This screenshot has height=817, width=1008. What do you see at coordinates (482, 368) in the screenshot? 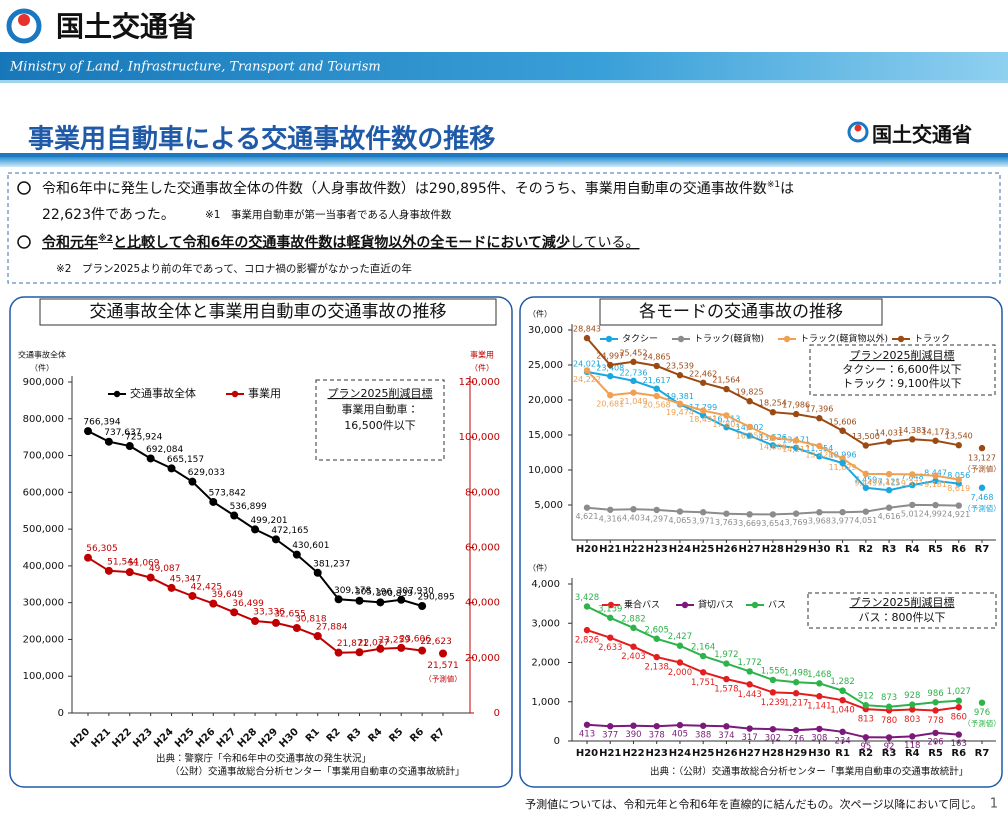
I see `y2-axis-unit: （件）` at bounding box center [482, 368].